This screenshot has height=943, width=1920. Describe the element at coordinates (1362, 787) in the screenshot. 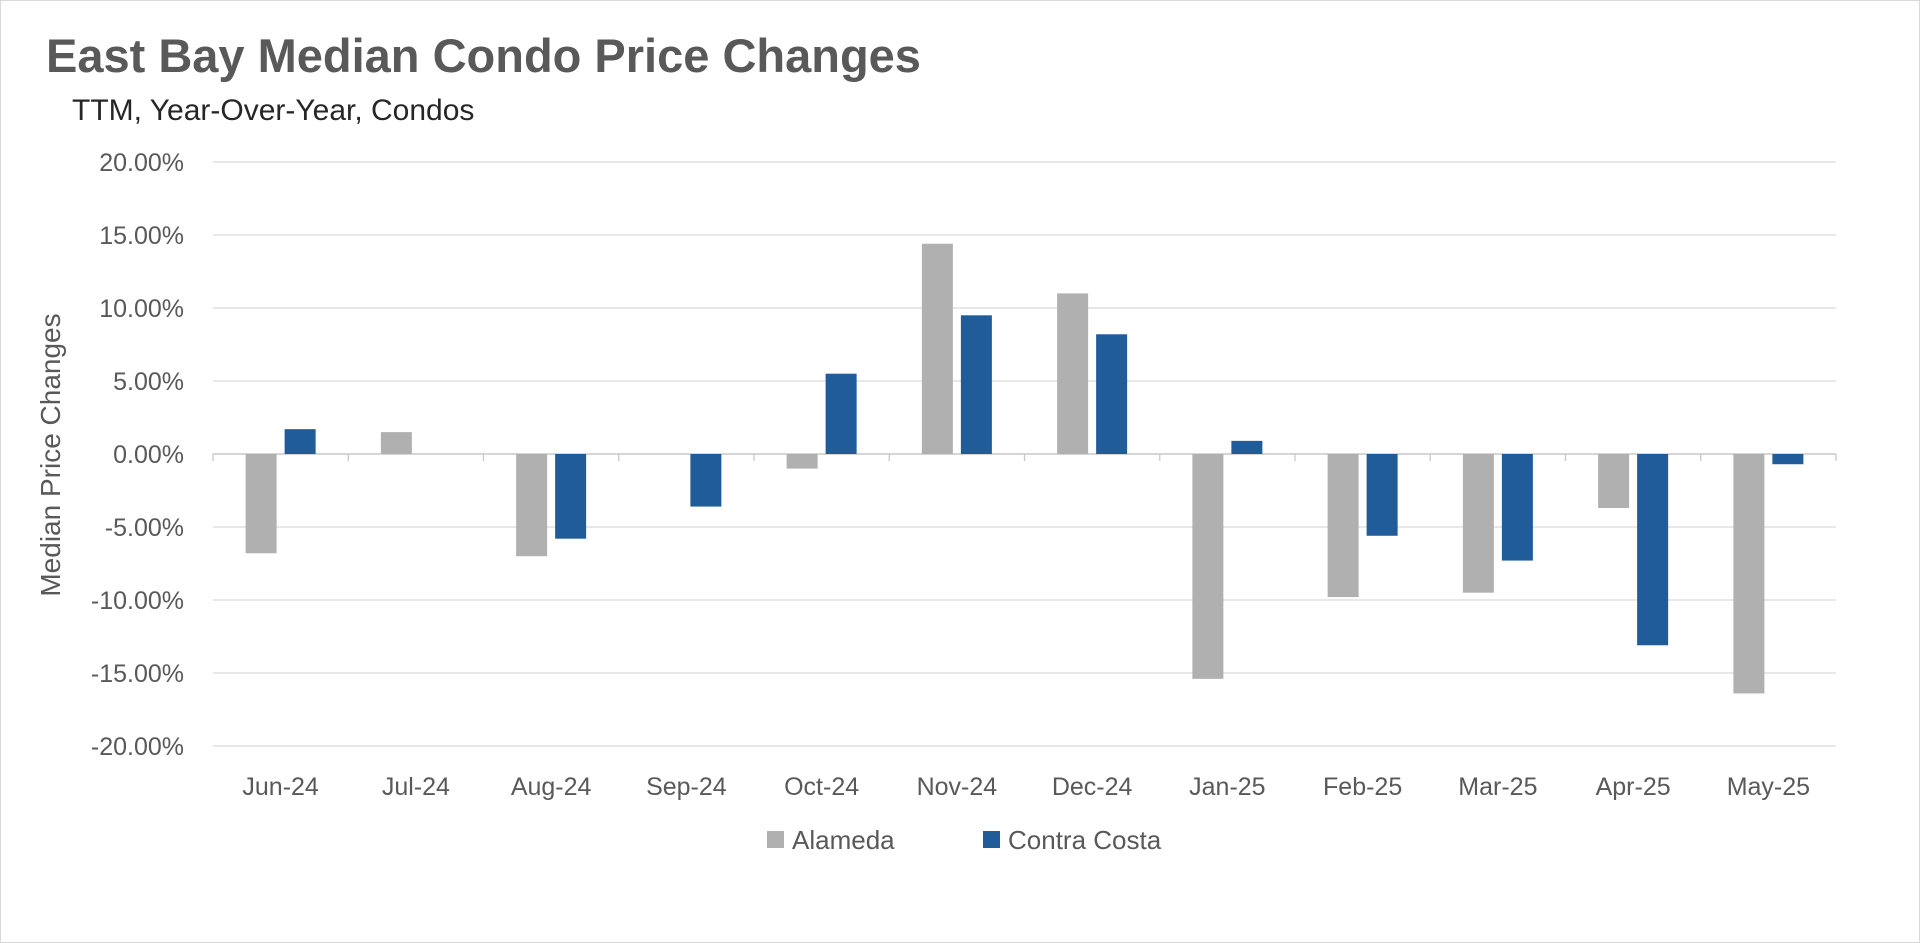

I see `x-tick-label: Feb-25` at that location.